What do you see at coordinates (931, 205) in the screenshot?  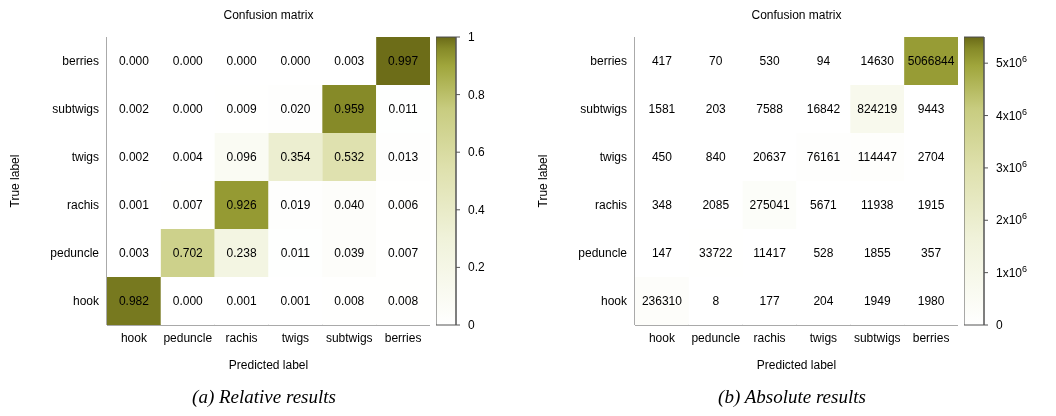 I see `data-label: 1915` at bounding box center [931, 205].